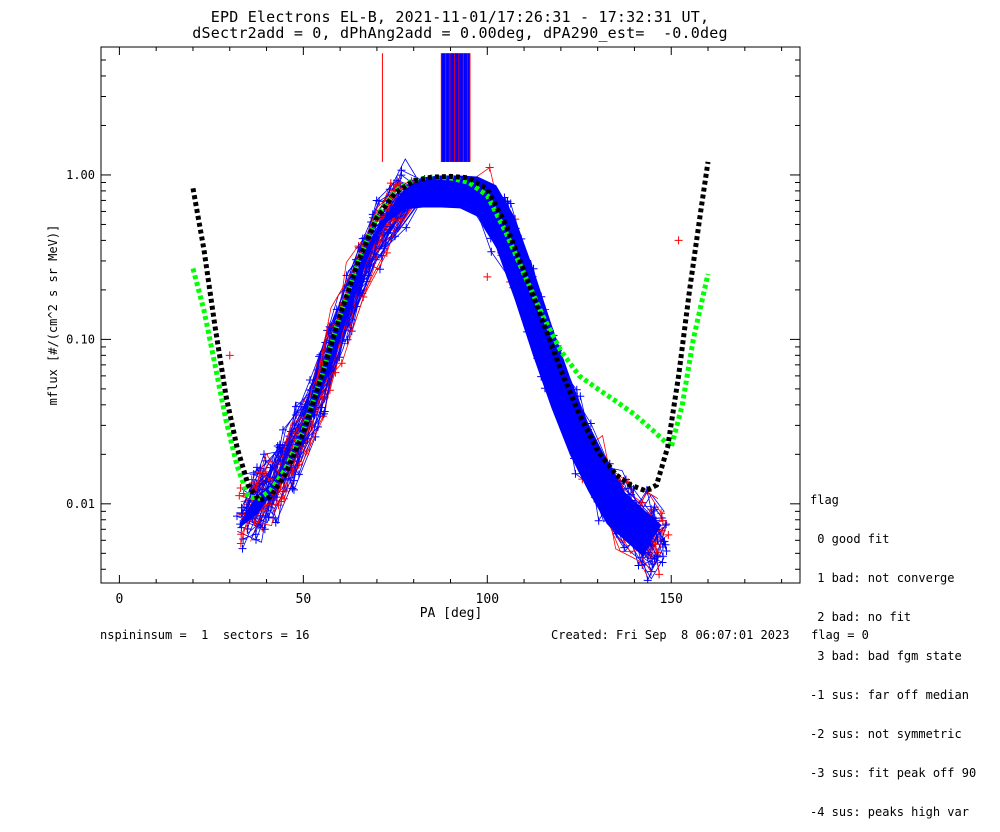 Image resolution: width=1000 pixels, height=832 pixels. Describe the element at coordinates (80, 504) in the screenshot. I see `y-tick-label: 0.01` at that location.